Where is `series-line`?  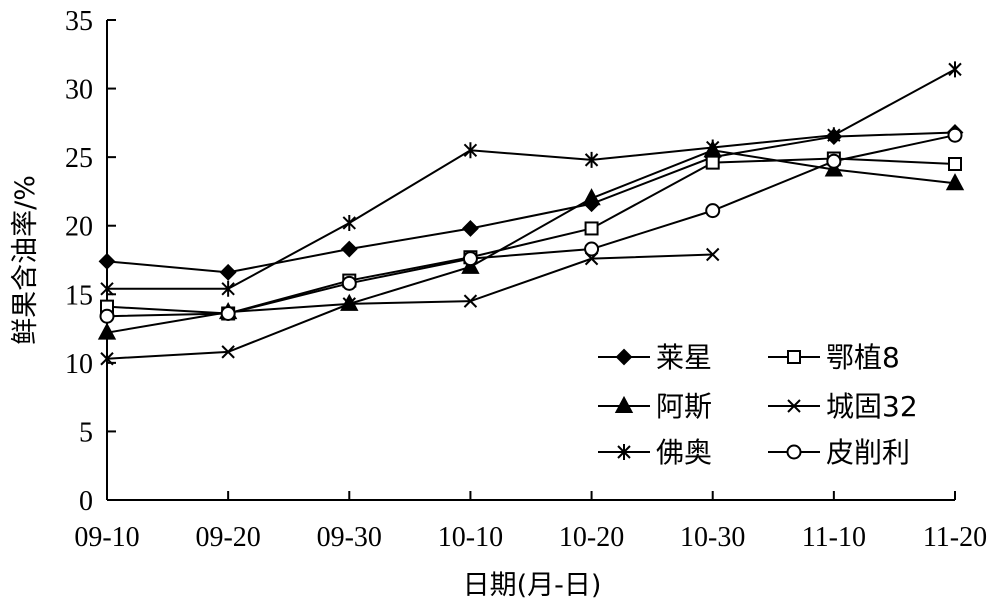 series-line is located at coordinates (409, 306).